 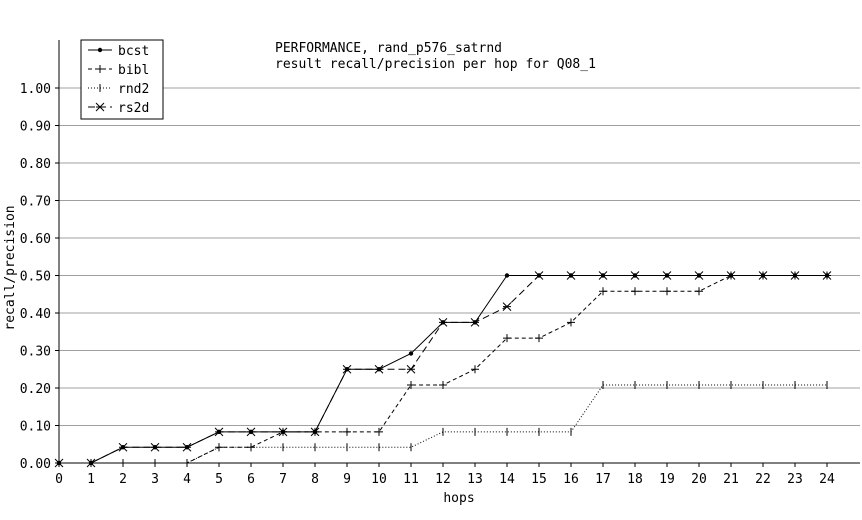 What do you see at coordinates (123, 479) in the screenshot?
I see `x-tick-label: 2` at bounding box center [123, 479].